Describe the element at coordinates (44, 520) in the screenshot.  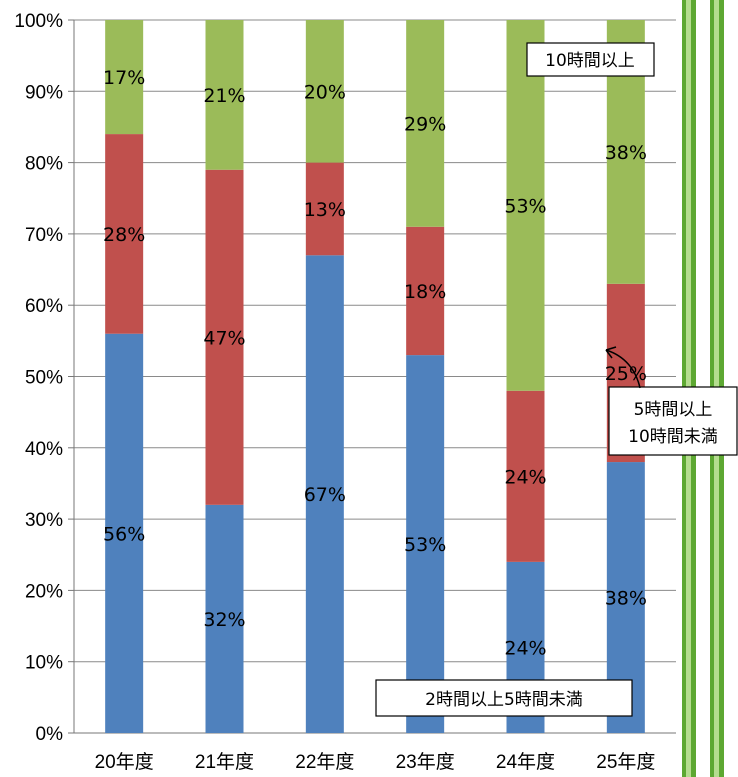
I see `y-tick-label: 30%` at that location.